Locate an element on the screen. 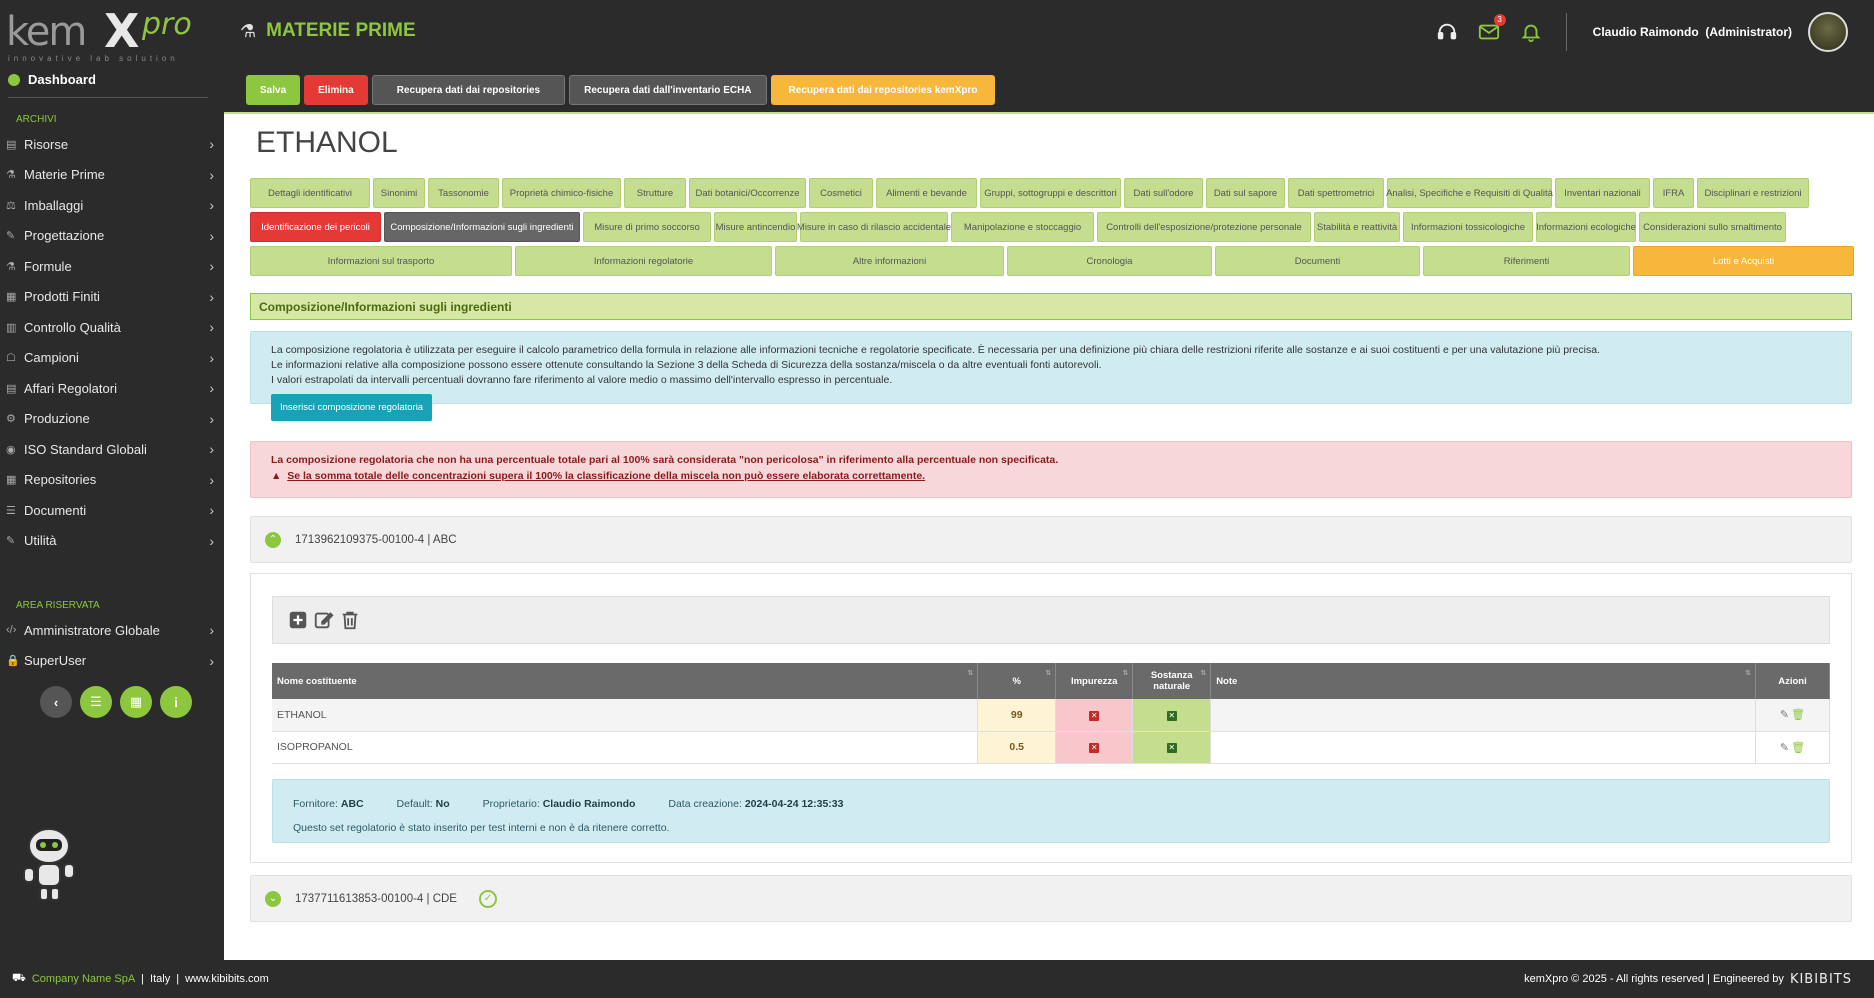  sidebar-item-label: Amministratore Globale is located at coordinates (92, 630).